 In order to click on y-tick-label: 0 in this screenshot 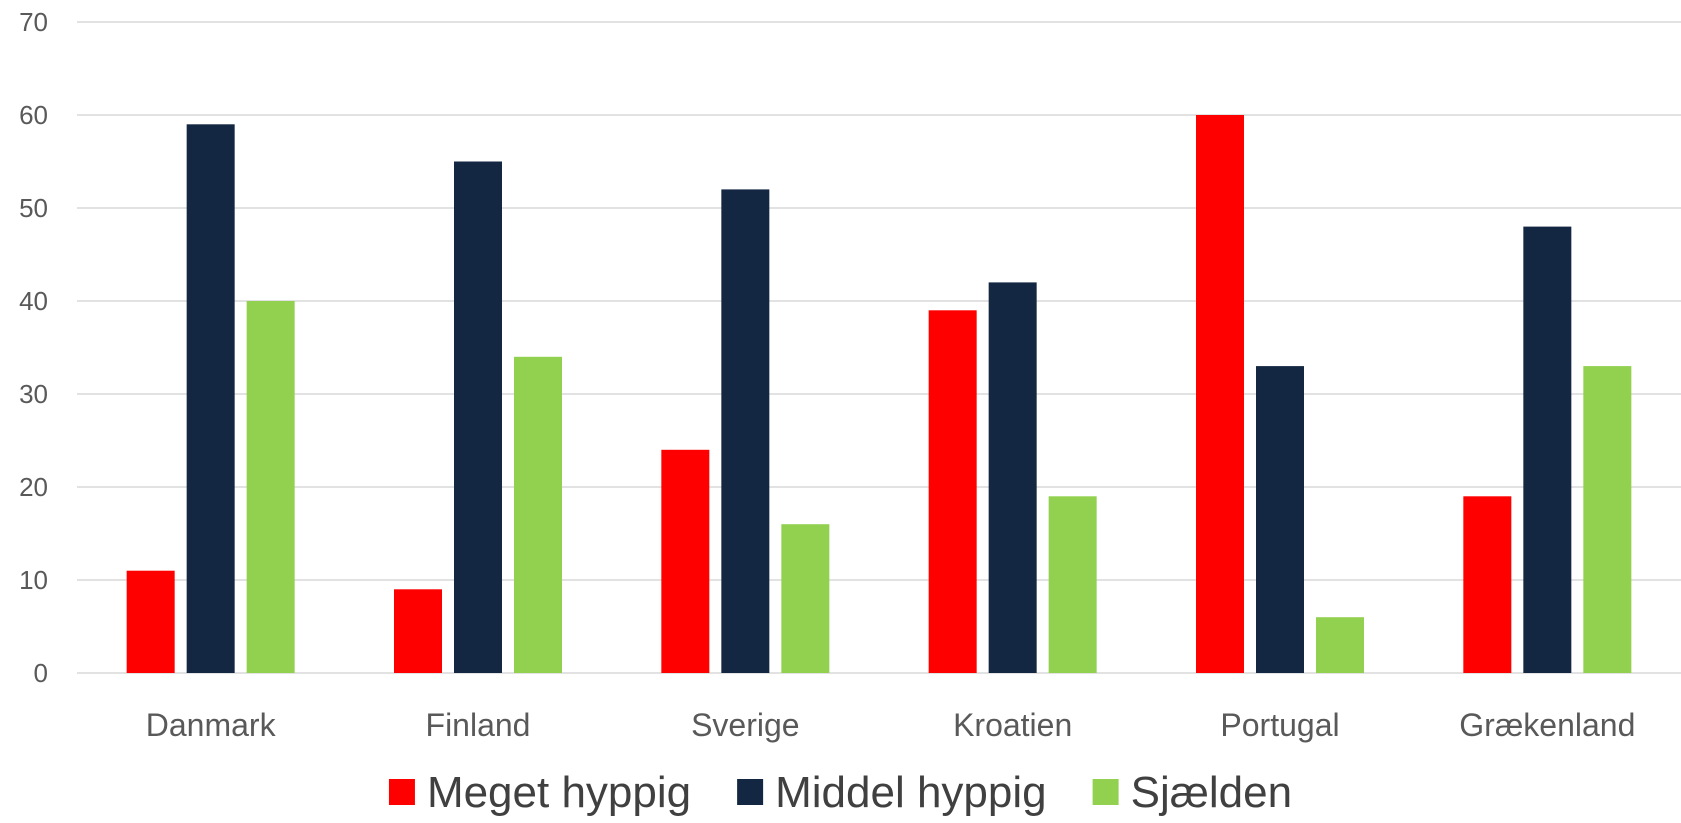, I will do `click(41, 673)`.